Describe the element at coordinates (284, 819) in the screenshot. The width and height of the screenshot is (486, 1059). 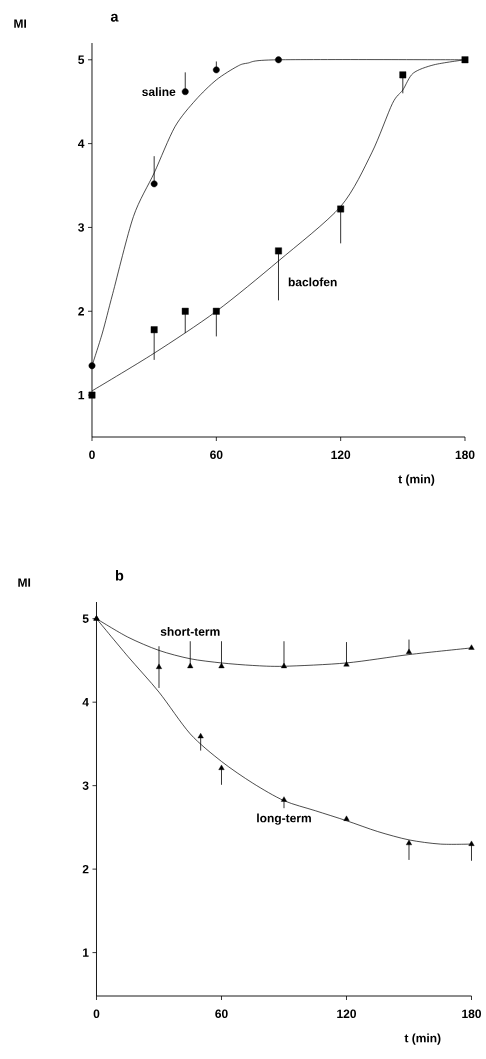
I see `series-label: long-term` at that location.